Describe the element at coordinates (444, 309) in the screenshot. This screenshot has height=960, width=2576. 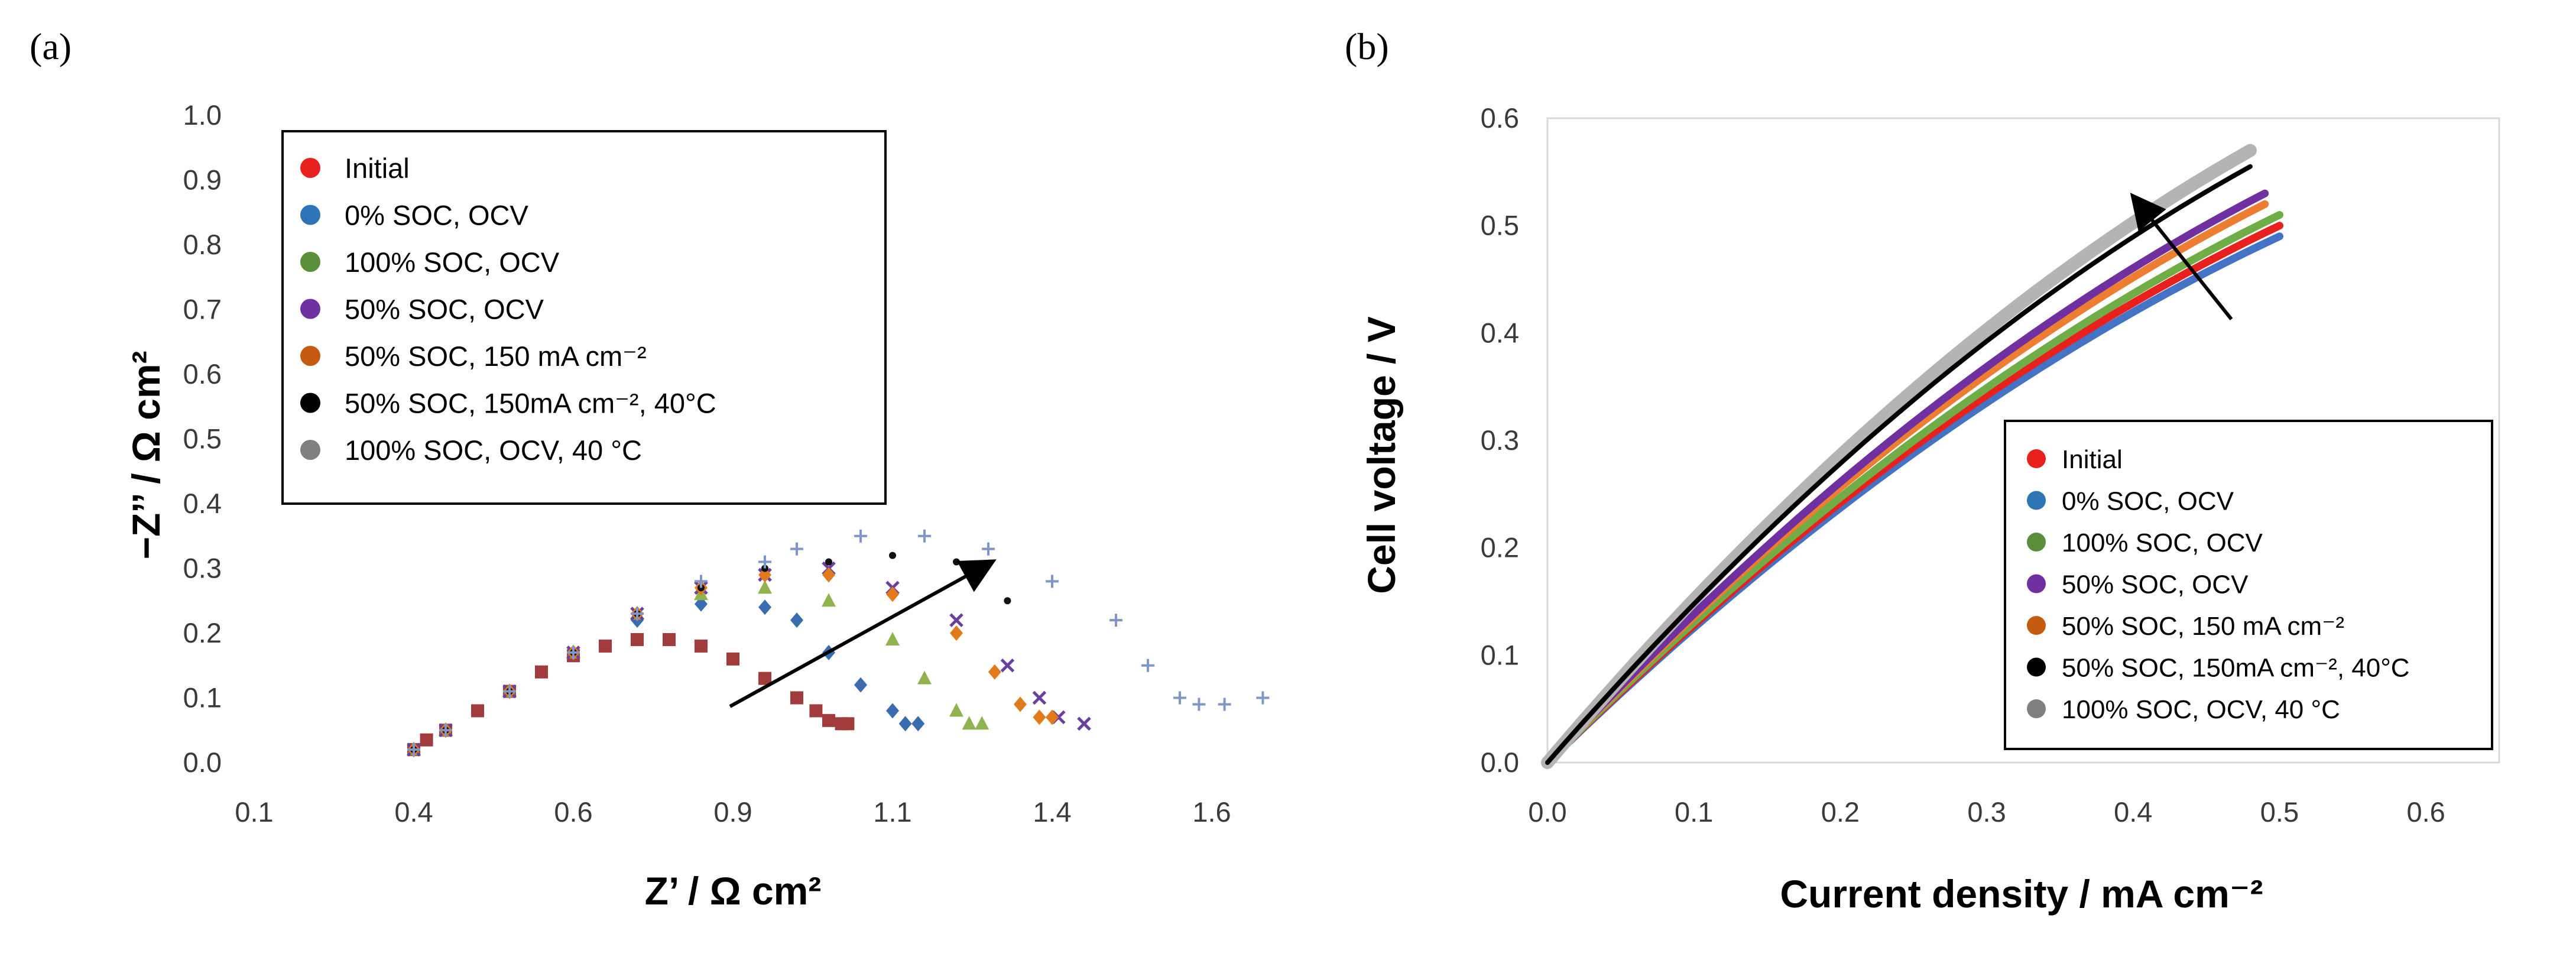
I see `panel-a-legend-label: 50% SOC, OCV` at that location.